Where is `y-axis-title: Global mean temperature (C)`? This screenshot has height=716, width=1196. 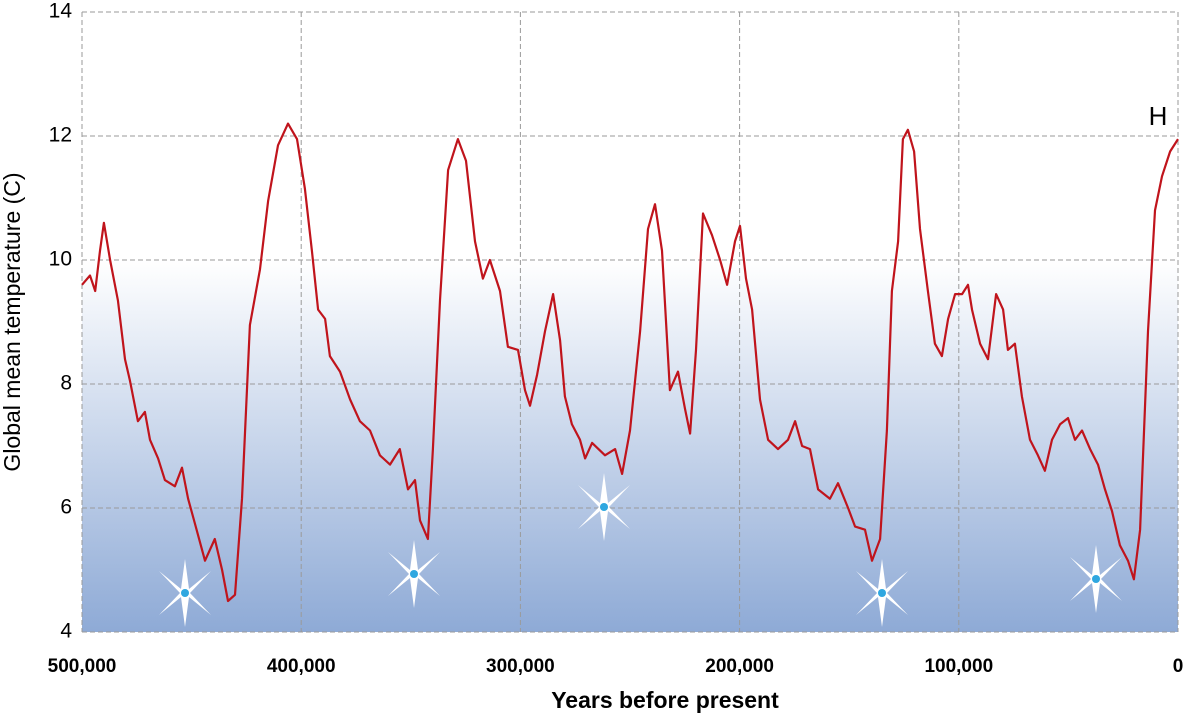
y-axis-title: Global mean temperature (C) is located at coordinates (12, 321).